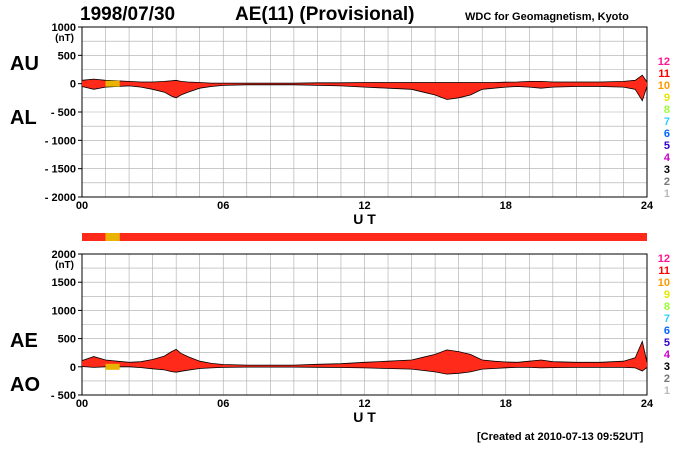 The width and height of the screenshot is (700, 450). I want to click on y-tick-label: - 2000, so click(60, 198).